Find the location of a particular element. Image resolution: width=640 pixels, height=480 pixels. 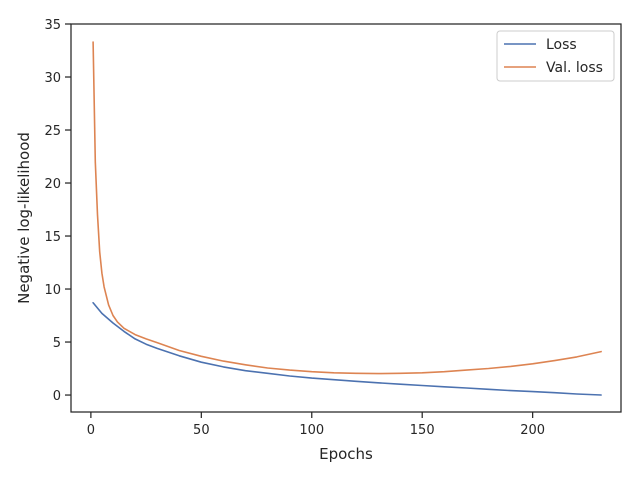

y-tick-label: 20 is located at coordinates (52, 184).